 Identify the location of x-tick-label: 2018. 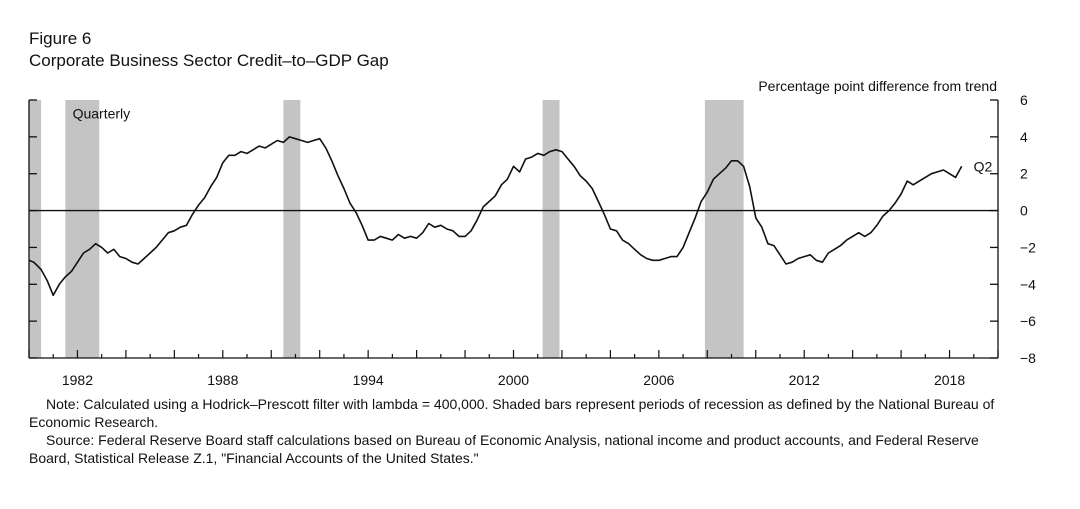
(949, 380).